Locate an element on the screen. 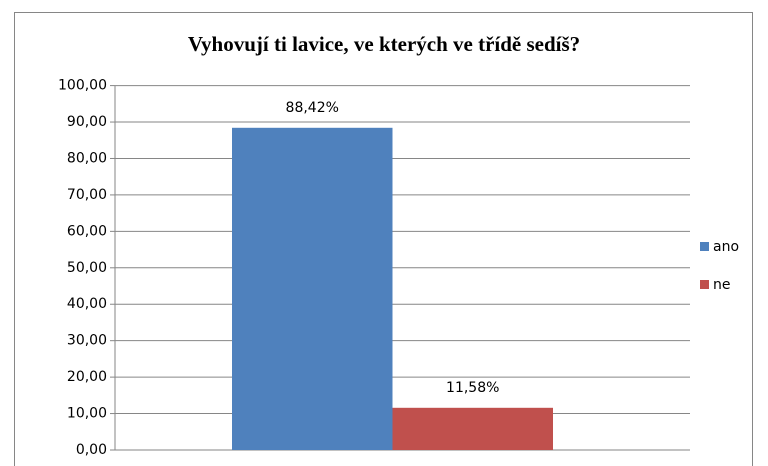 The image size is (768, 466). y-tick-label: 70,00 is located at coordinates (87, 195).